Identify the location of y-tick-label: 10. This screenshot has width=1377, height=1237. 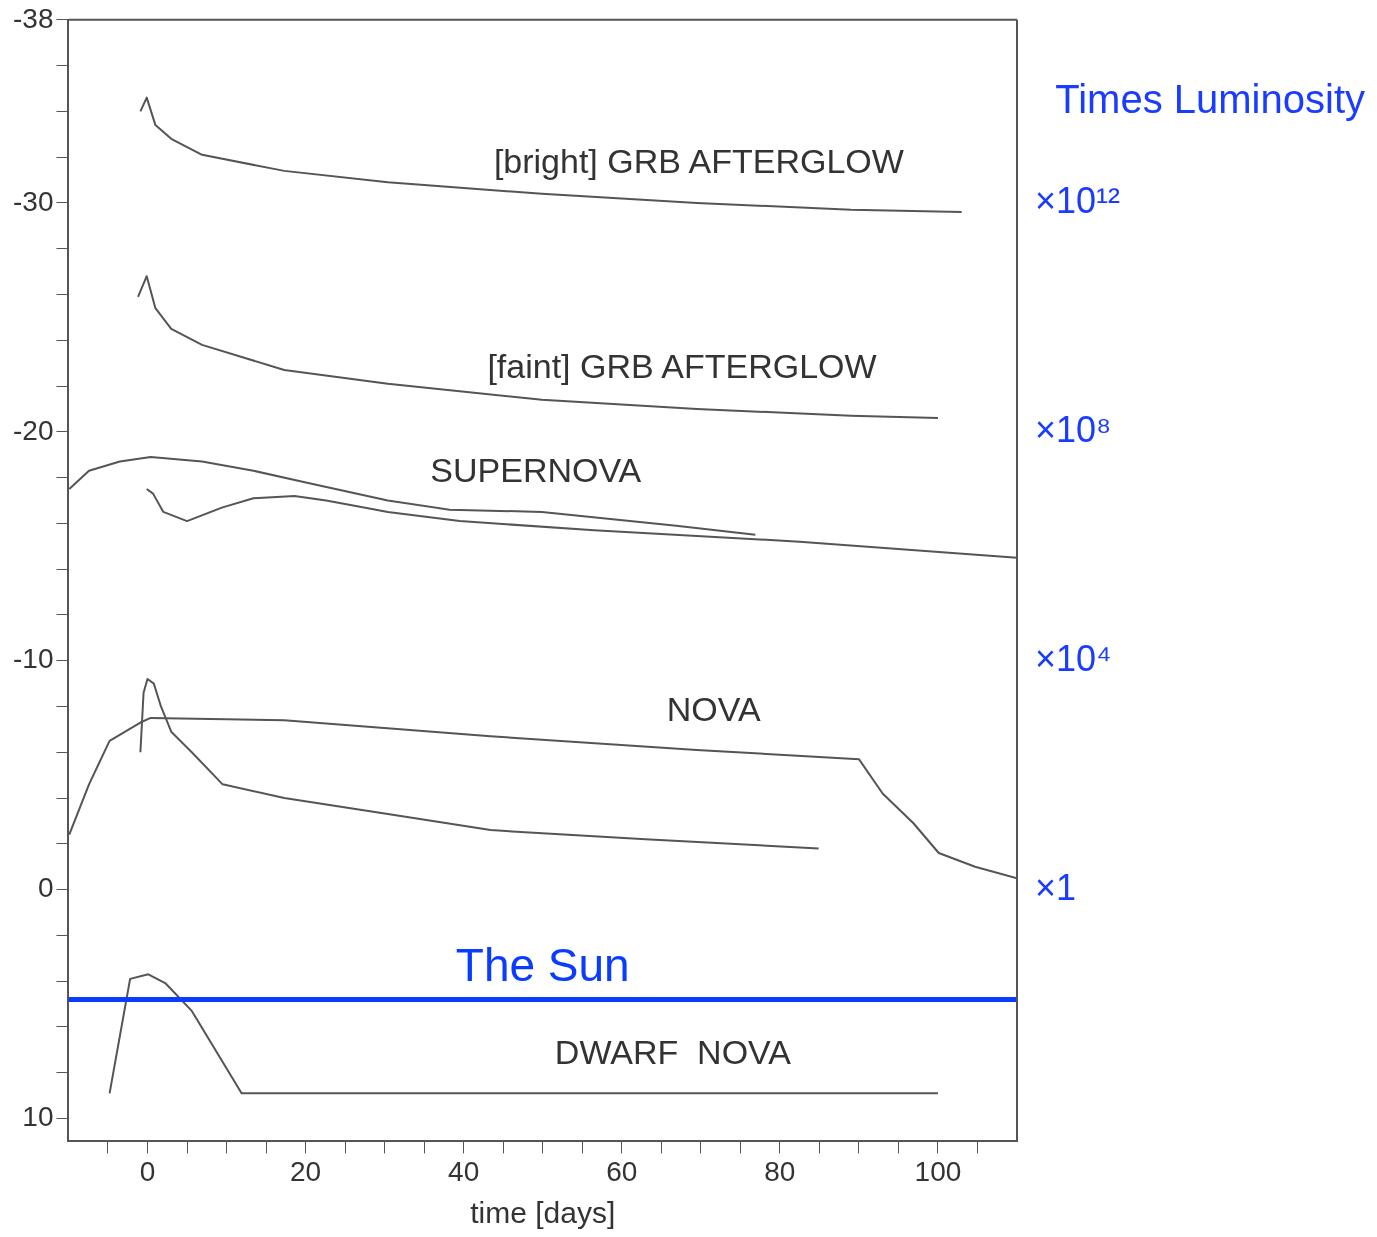
(38, 1117).